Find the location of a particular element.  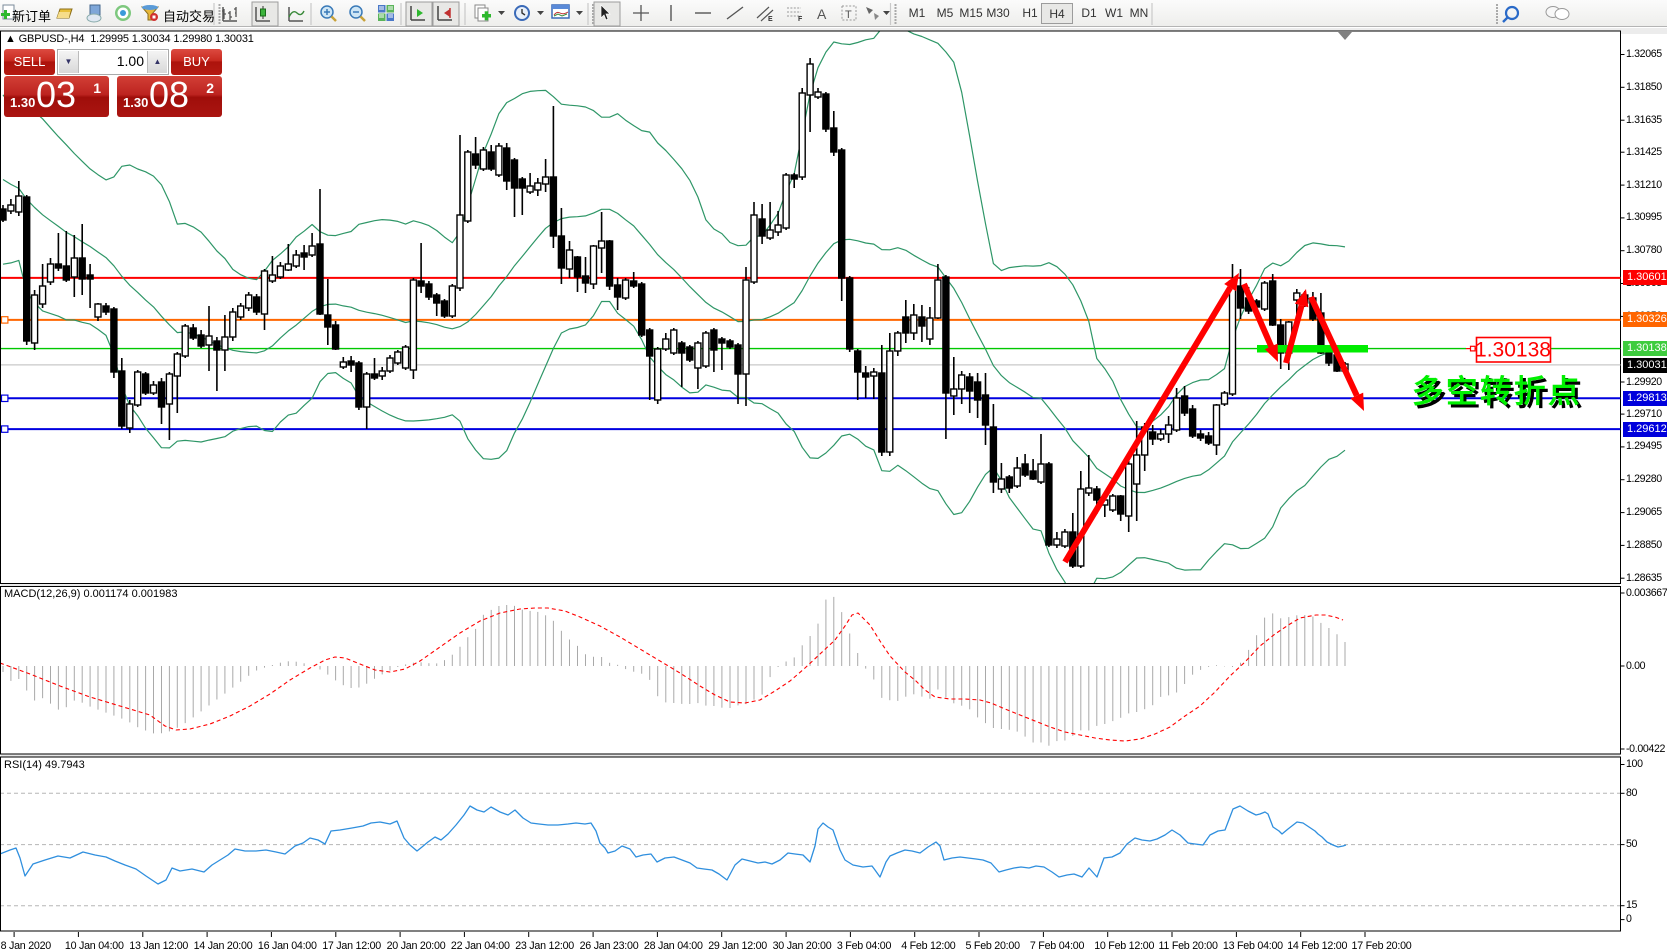

svg-text: T is located at coordinates (848, 15).